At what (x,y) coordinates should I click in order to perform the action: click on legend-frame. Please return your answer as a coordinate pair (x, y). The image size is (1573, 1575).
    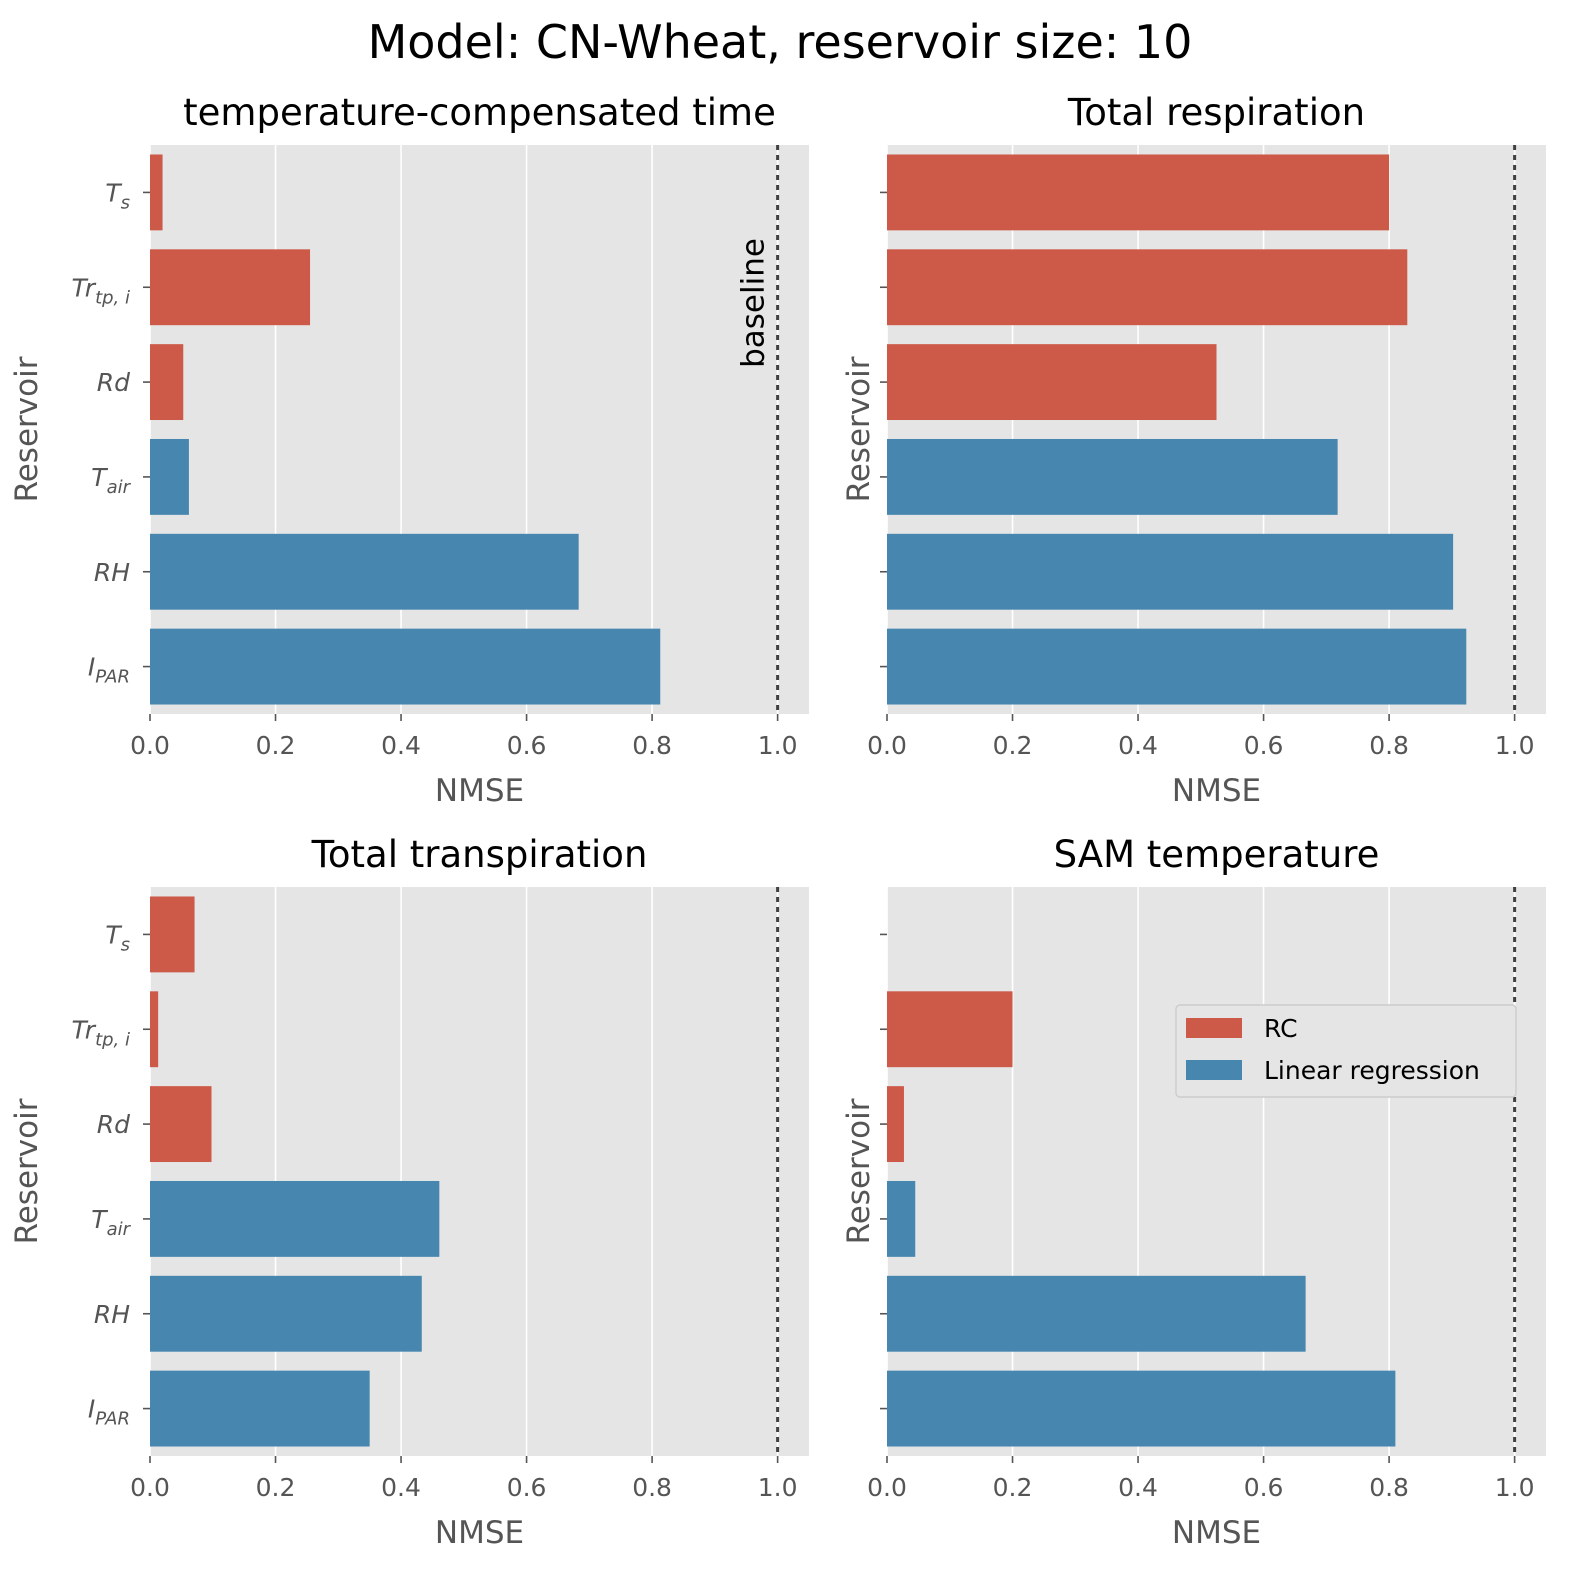
    Looking at the image, I should click on (1346, 1051).